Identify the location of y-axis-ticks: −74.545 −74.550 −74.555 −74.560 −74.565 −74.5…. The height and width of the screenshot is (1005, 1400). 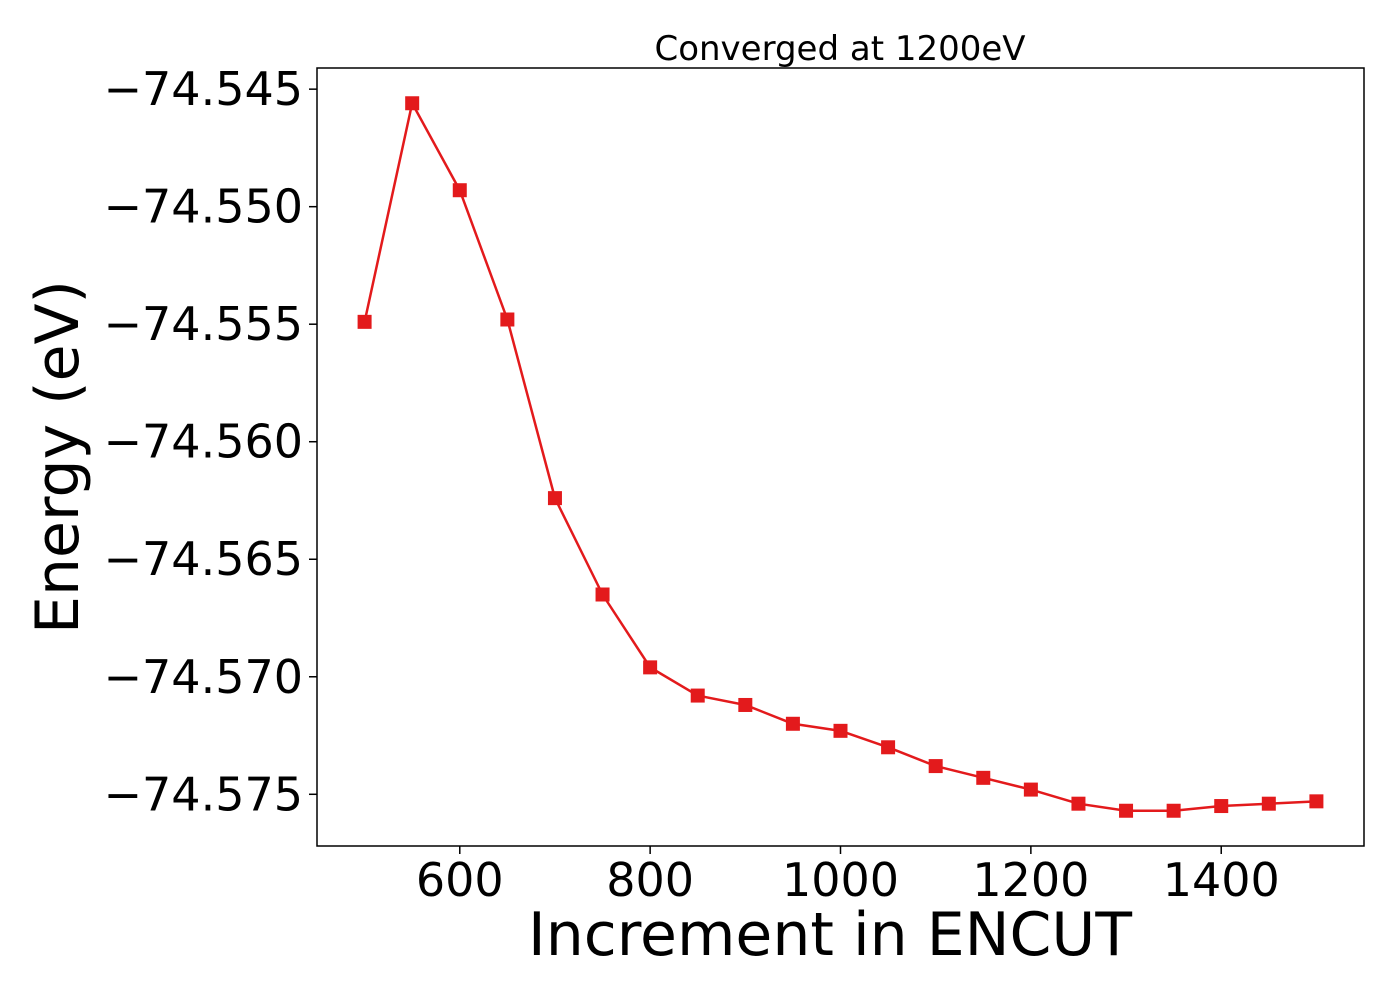
(210, 441).